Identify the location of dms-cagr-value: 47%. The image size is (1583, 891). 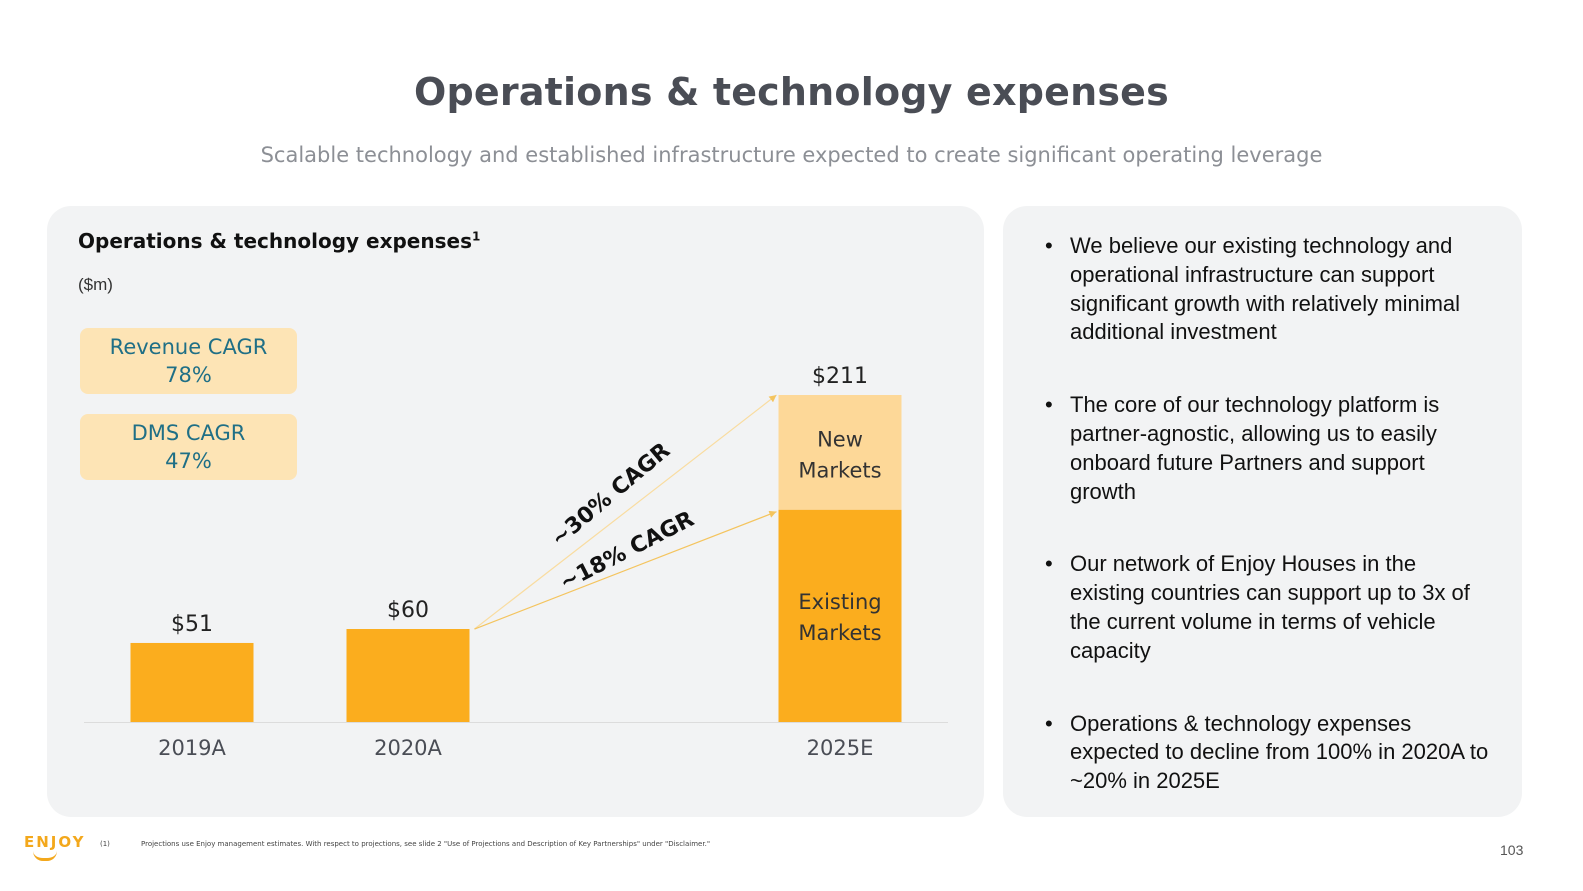
(188, 461).